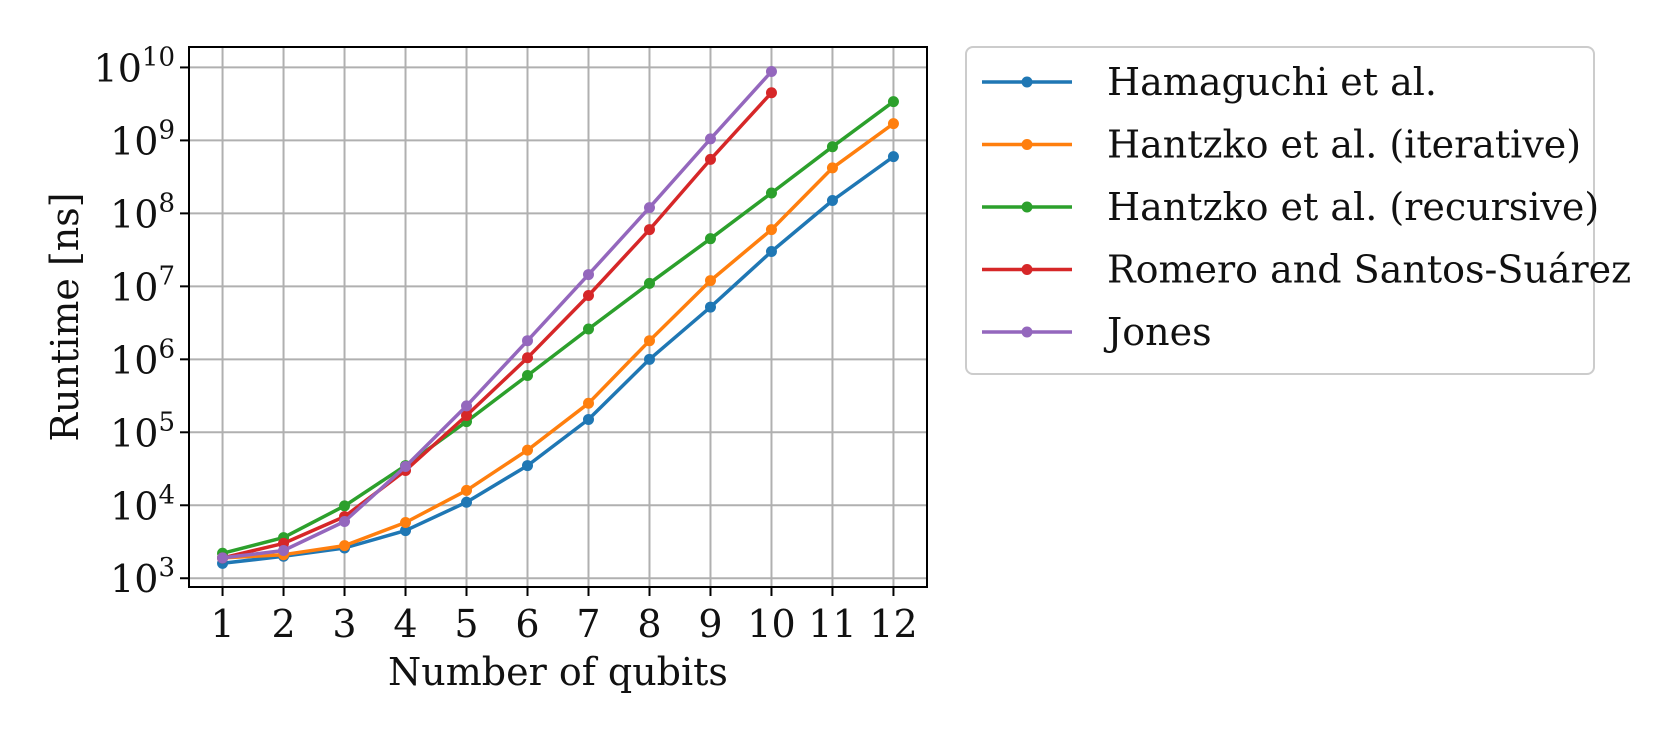 The width and height of the screenshot is (1661, 738). I want to click on y-tick-label: 10⁸, so click(142, 212).